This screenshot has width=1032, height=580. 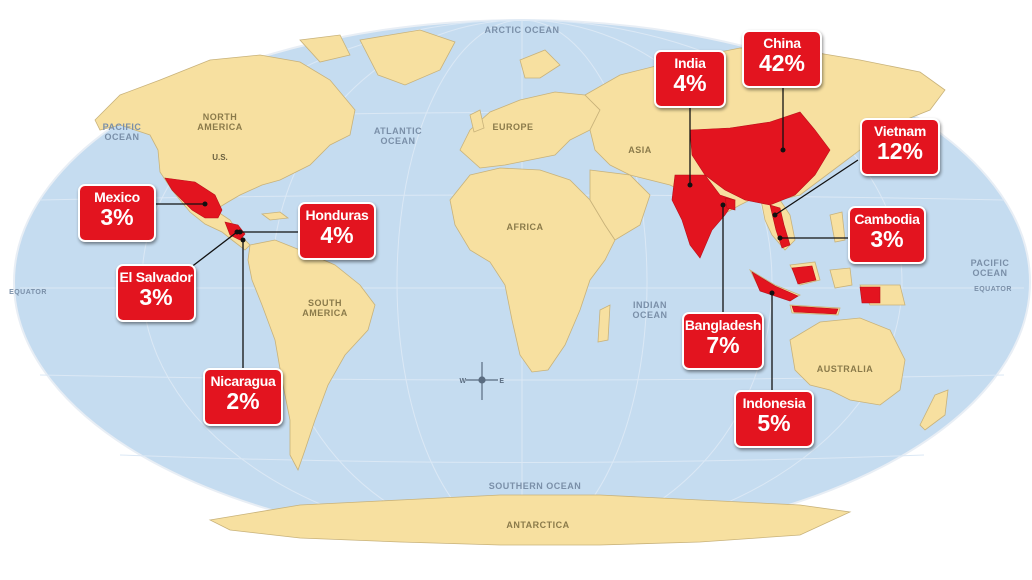 I want to click on callout-vietnam: Vietnam 12%, so click(x=900, y=147).